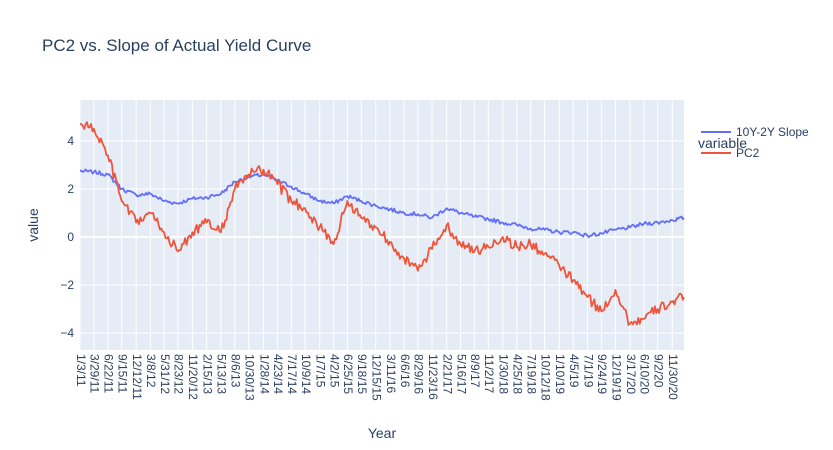 The image size is (833, 450). Describe the element at coordinates (95, 373) in the screenshot. I see `x-tick-label: 3/29/11` at that location.